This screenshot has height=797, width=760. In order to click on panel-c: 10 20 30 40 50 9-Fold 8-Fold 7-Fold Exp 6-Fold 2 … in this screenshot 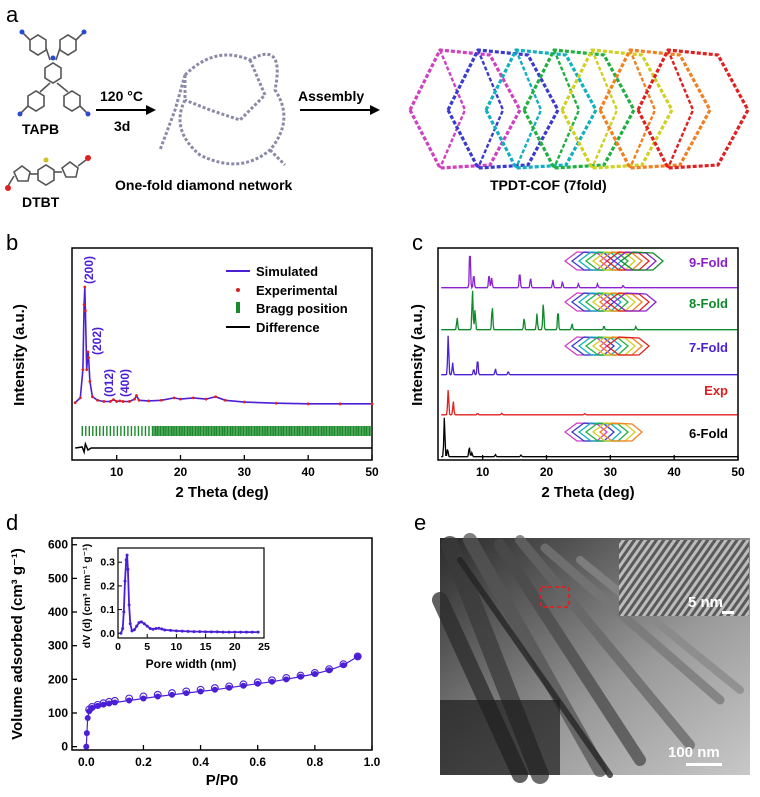, I will do `click(577, 374)`.